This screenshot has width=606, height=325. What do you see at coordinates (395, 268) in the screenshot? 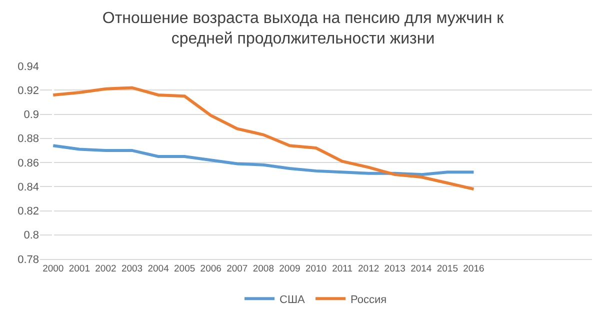
I see `x-tick-label: 2013` at bounding box center [395, 268].